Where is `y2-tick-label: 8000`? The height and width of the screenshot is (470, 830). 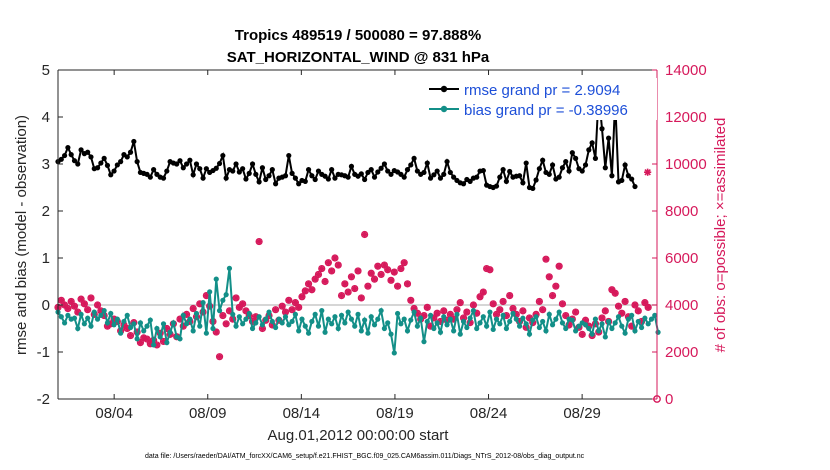 y2-tick-label: 8000 is located at coordinates (681, 211).